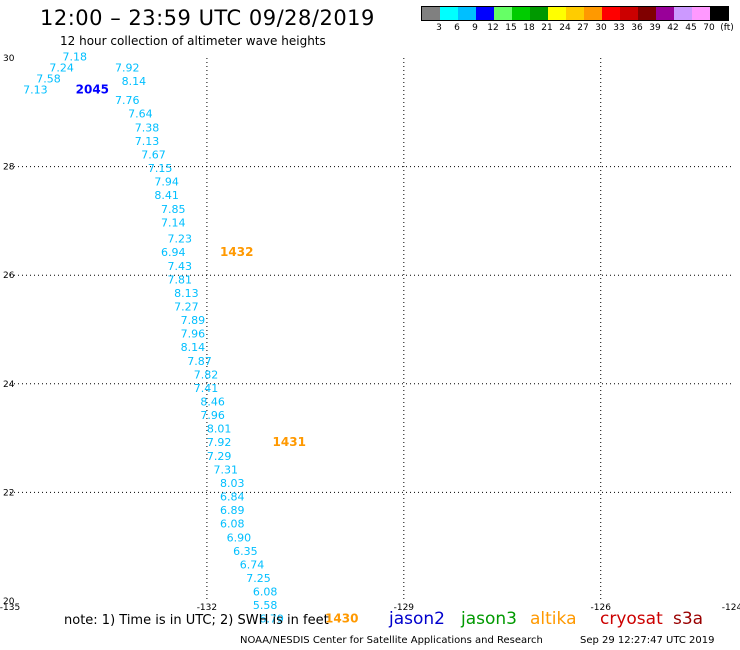 This screenshot has height=650, width=740. What do you see at coordinates (153, 154) in the screenshot?
I see `wave-height-value: 7.67` at bounding box center [153, 154].